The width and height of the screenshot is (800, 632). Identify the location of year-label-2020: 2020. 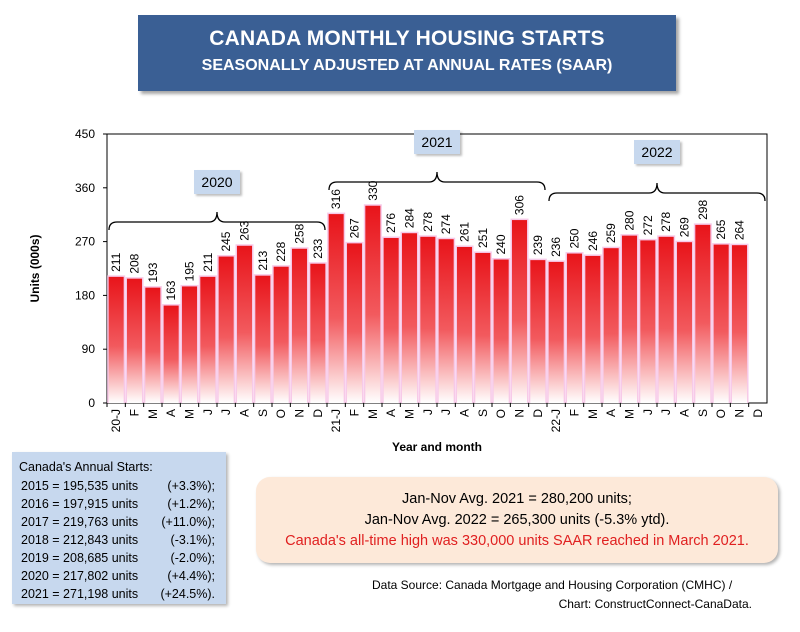
(217, 182).